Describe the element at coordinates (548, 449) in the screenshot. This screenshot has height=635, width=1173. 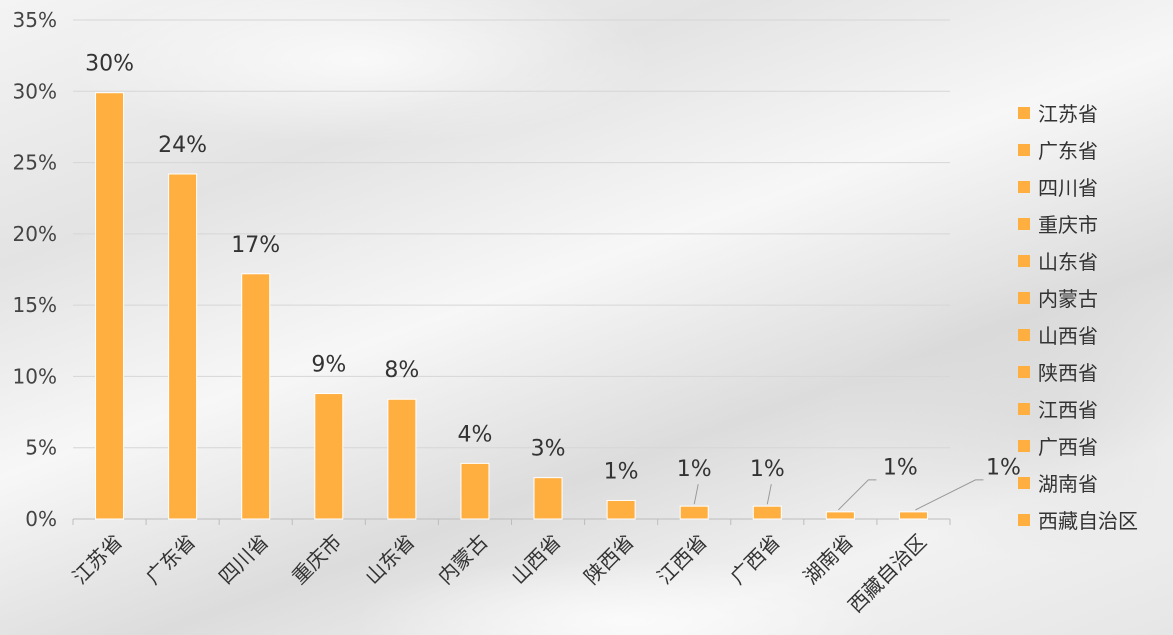
I see `data-label: 3%` at that location.